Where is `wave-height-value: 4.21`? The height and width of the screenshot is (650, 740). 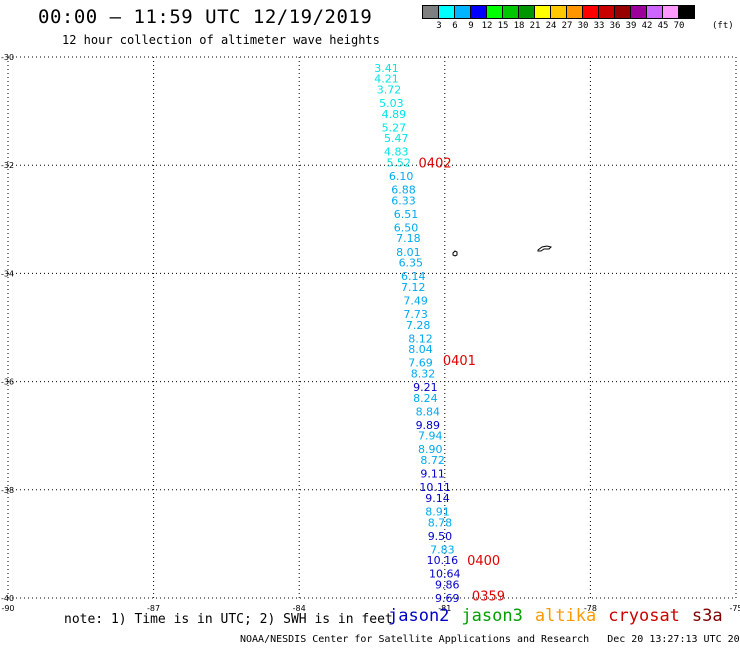
wave-height-value: 4.21 is located at coordinates (386, 79).